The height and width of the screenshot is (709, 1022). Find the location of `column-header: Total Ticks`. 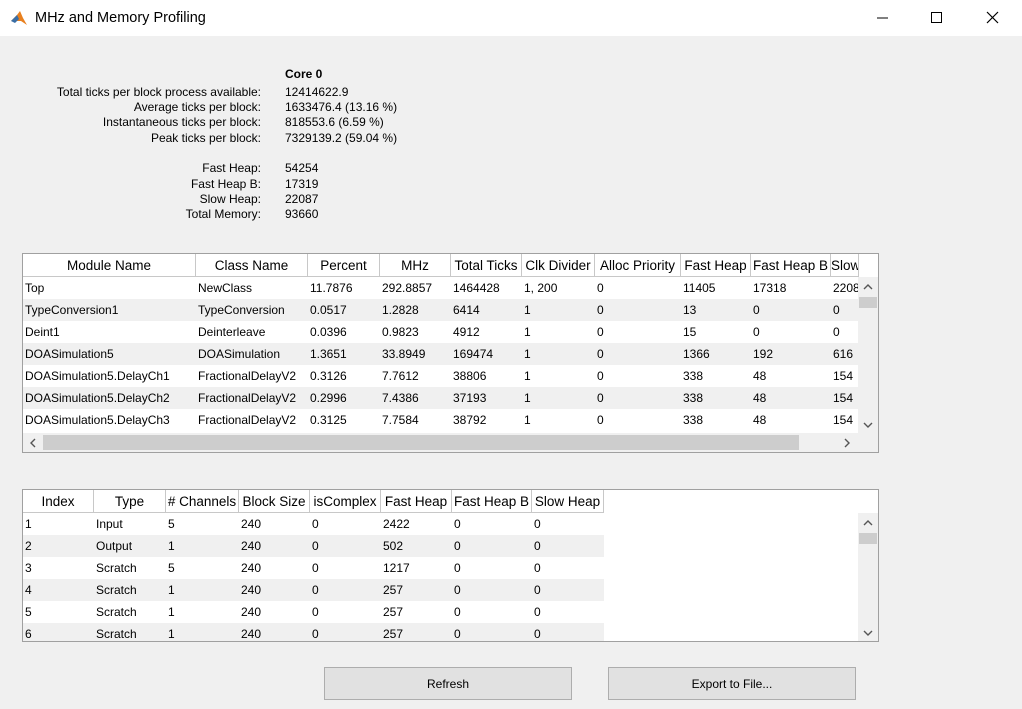

column-header: Total Ticks is located at coordinates (486, 265).